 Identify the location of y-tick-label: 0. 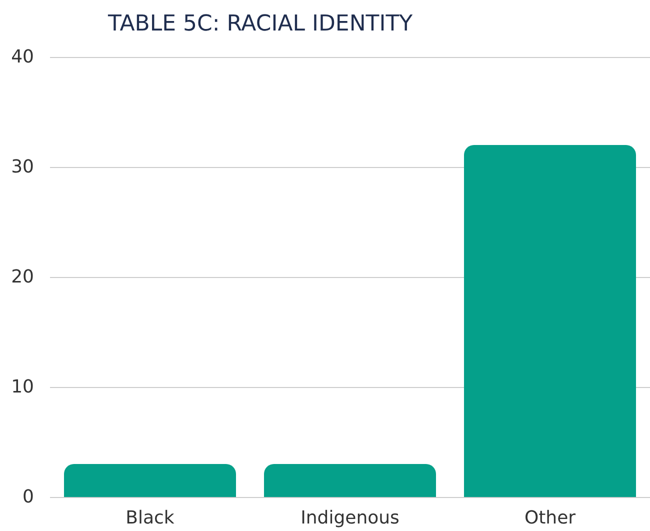
(28, 497).